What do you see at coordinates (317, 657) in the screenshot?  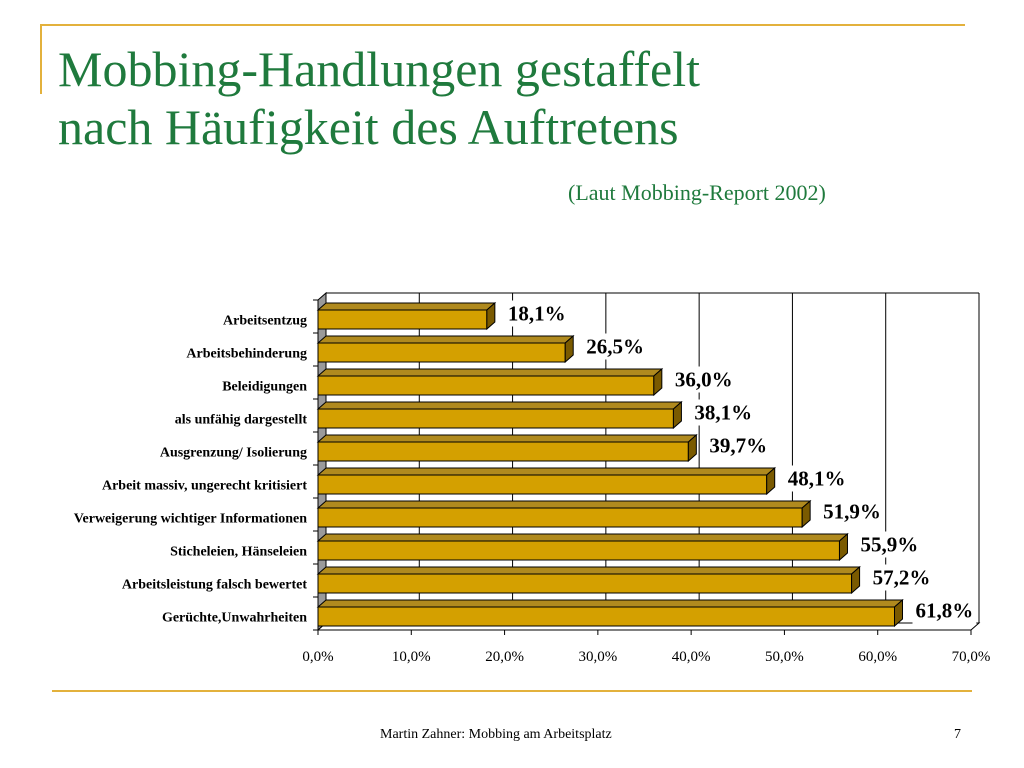 I see `x-tick-label-0: 0,0%` at bounding box center [317, 657].